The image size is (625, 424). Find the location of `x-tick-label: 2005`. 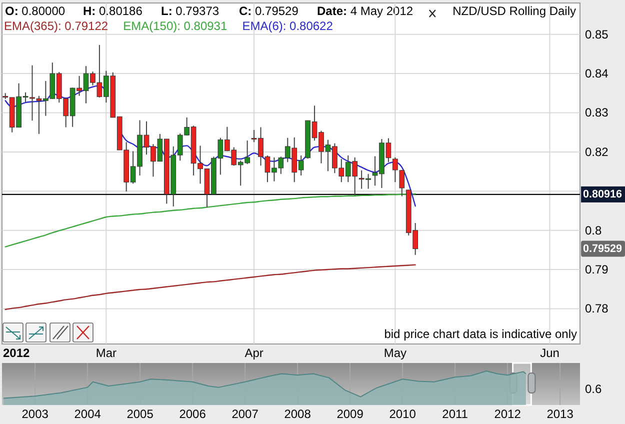

x-tick-label: 2005 is located at coordinates (140, 414).